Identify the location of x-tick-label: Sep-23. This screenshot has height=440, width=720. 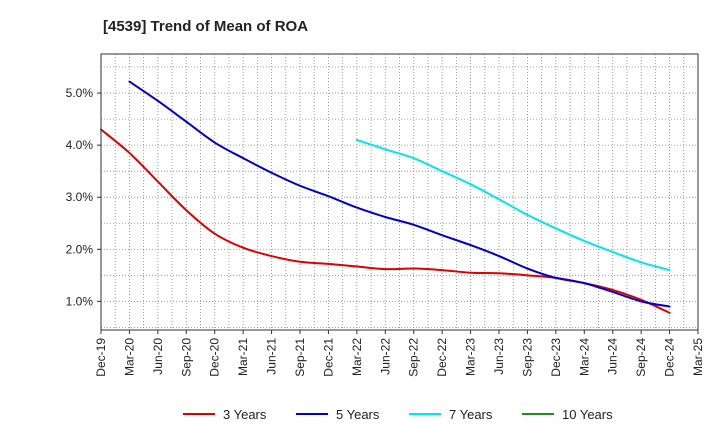
(527, 357).